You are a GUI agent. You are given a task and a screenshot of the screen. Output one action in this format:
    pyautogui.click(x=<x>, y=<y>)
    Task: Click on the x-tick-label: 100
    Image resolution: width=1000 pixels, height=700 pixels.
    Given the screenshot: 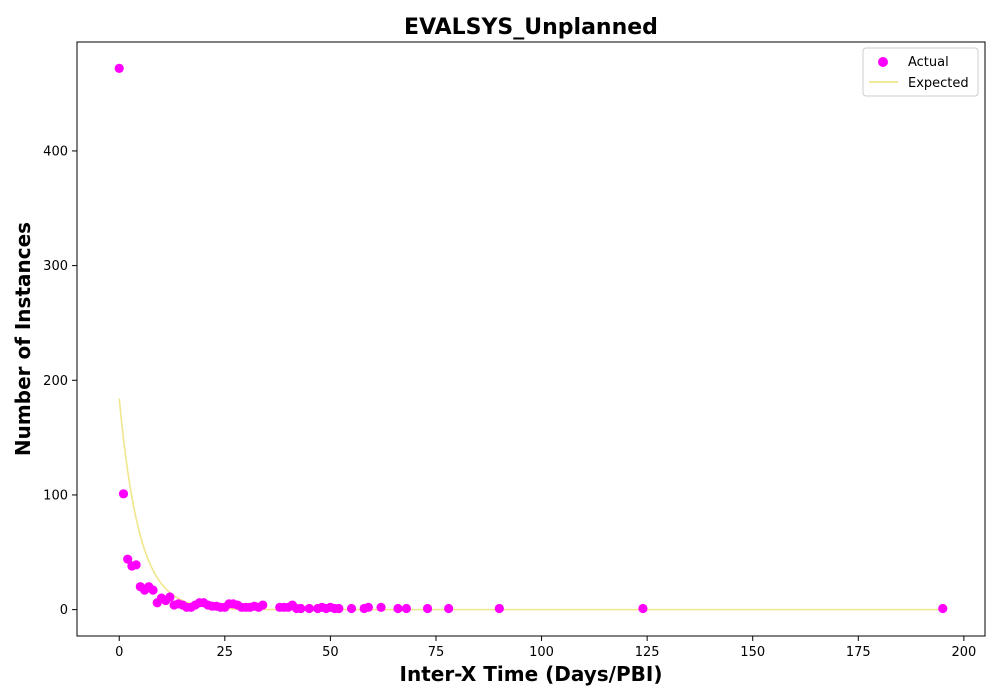 What is the action you would take?
    pyautogui.click(x=541, y=652)
    